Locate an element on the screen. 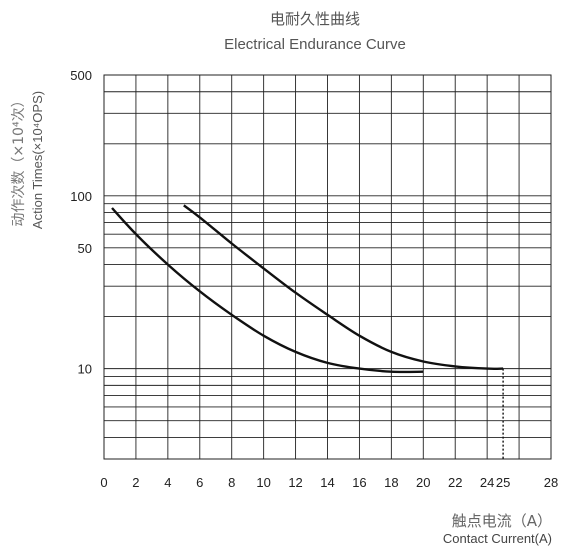 This screenshot has width=567, height=549. y-tick-label: 100 is located at coordinates (81, 196).